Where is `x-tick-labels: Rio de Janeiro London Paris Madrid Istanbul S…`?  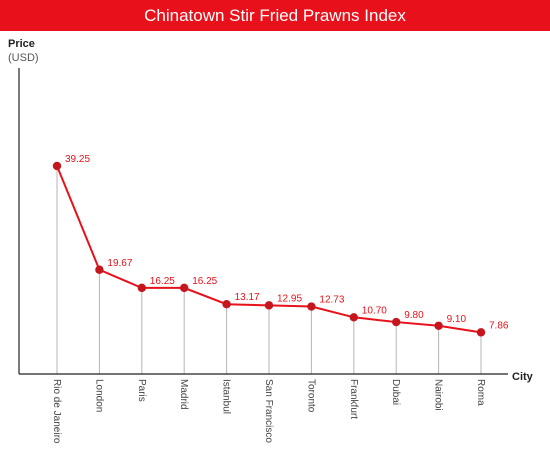 x-tick-labels: Rio de Janeiro London Paris Madrid Istanbul S… is located at coordinates (268, 411).